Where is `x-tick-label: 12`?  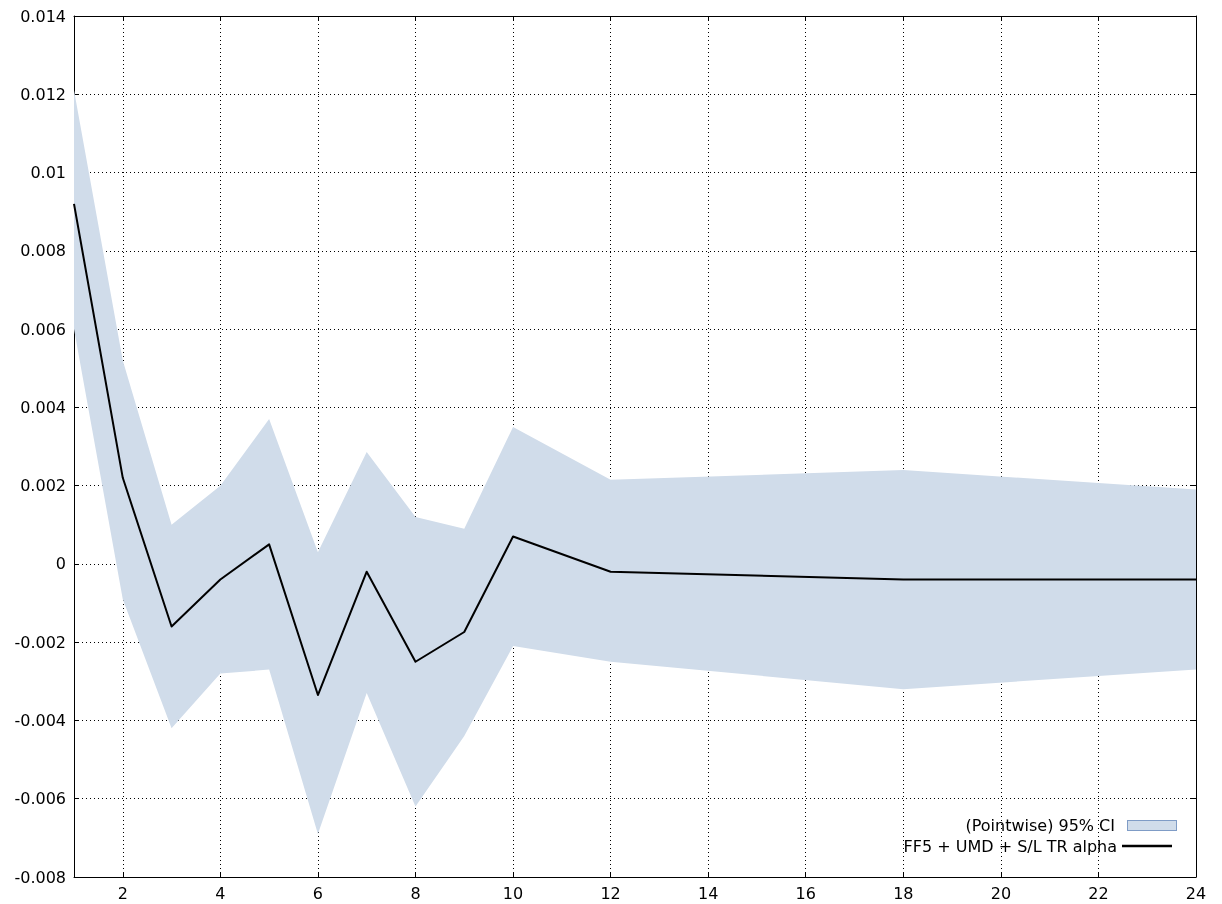 x-tick-label: 12 is located at coordinates (610, 893).